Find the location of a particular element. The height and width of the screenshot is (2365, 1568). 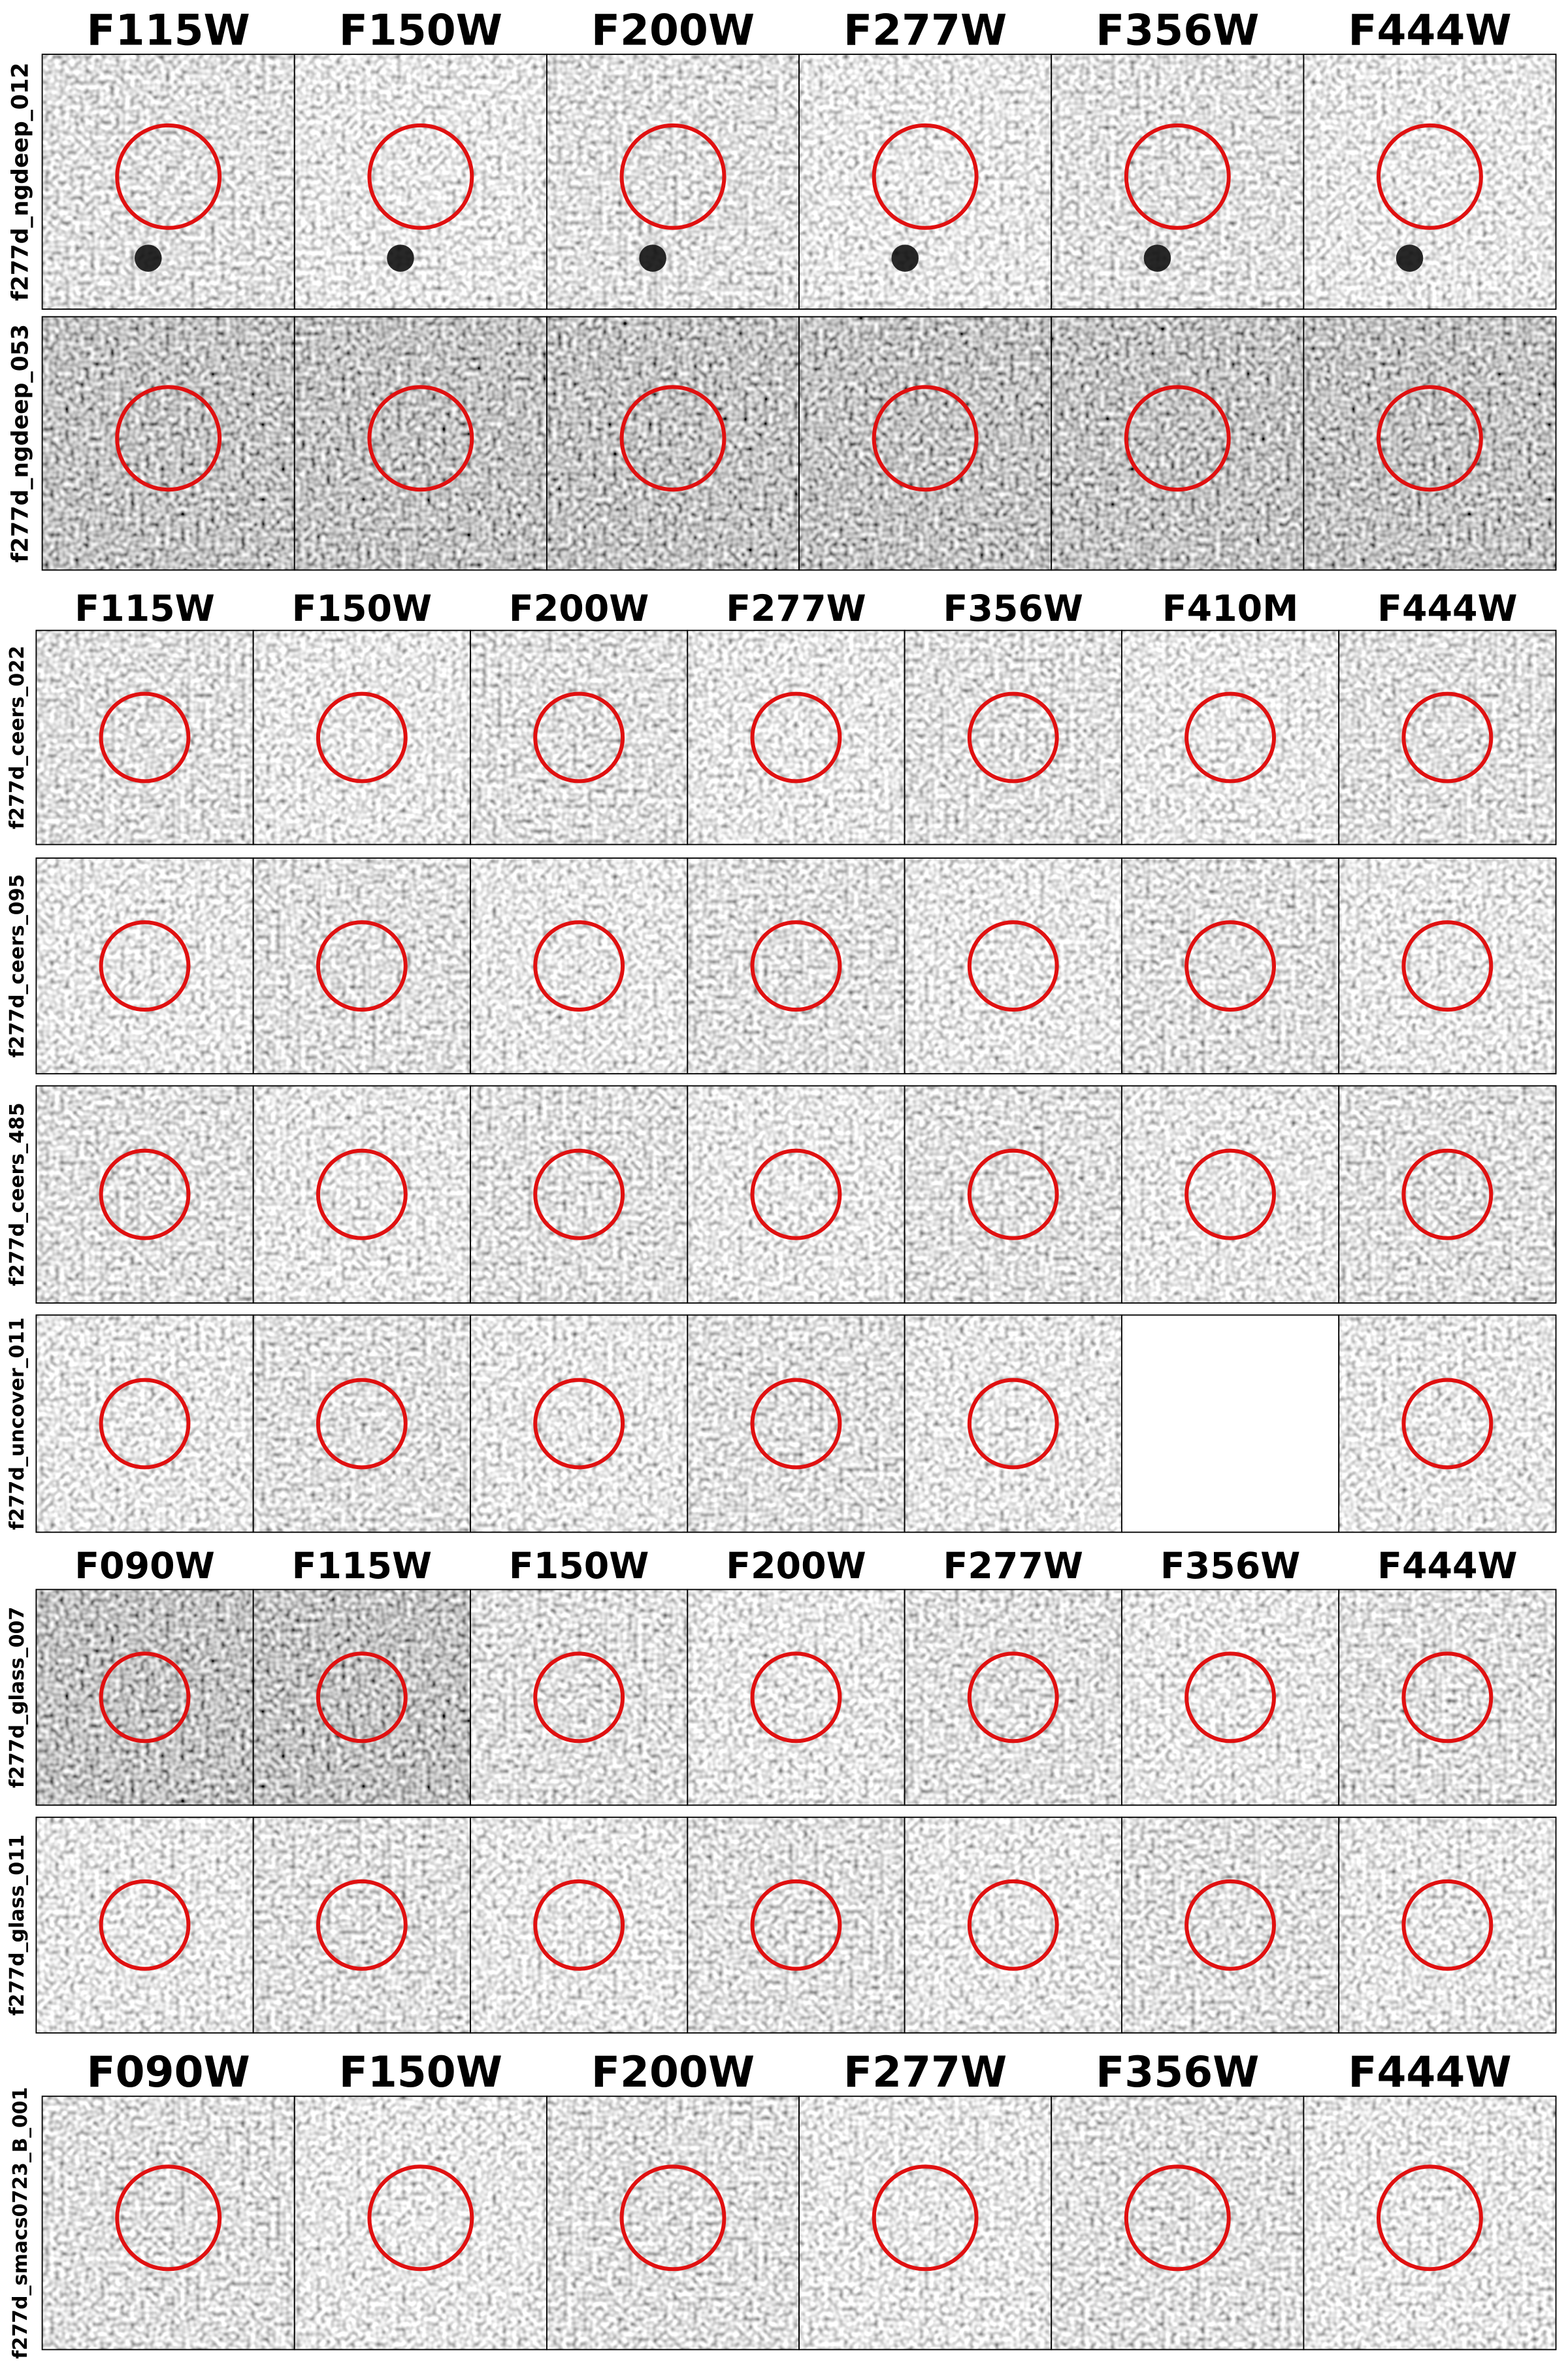

row-label: f277d_smacs0723_B_001 is located at coordinates (20, 2223).